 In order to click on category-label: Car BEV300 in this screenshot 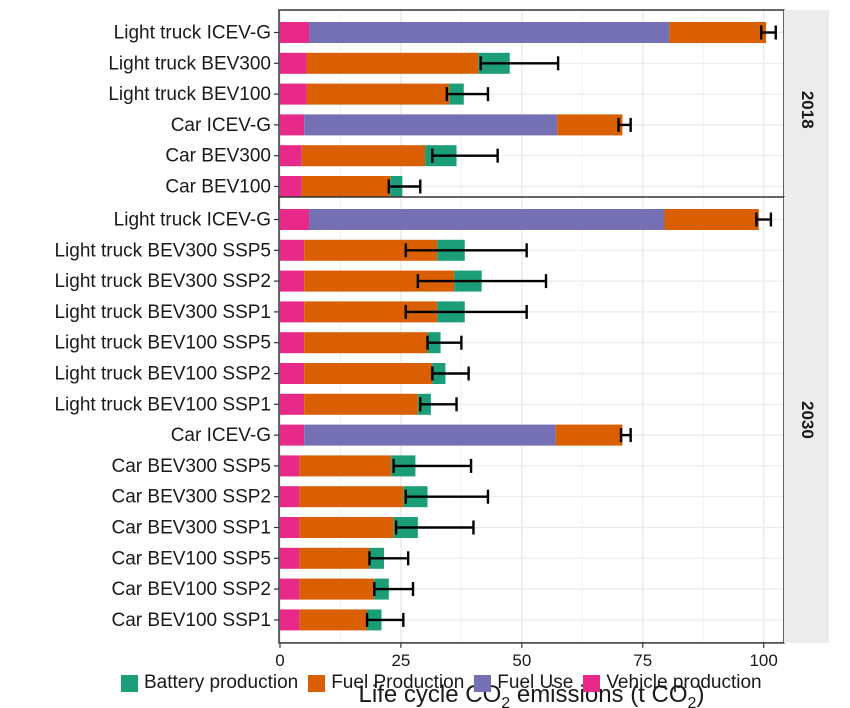, I will do `click(218, 156)`.